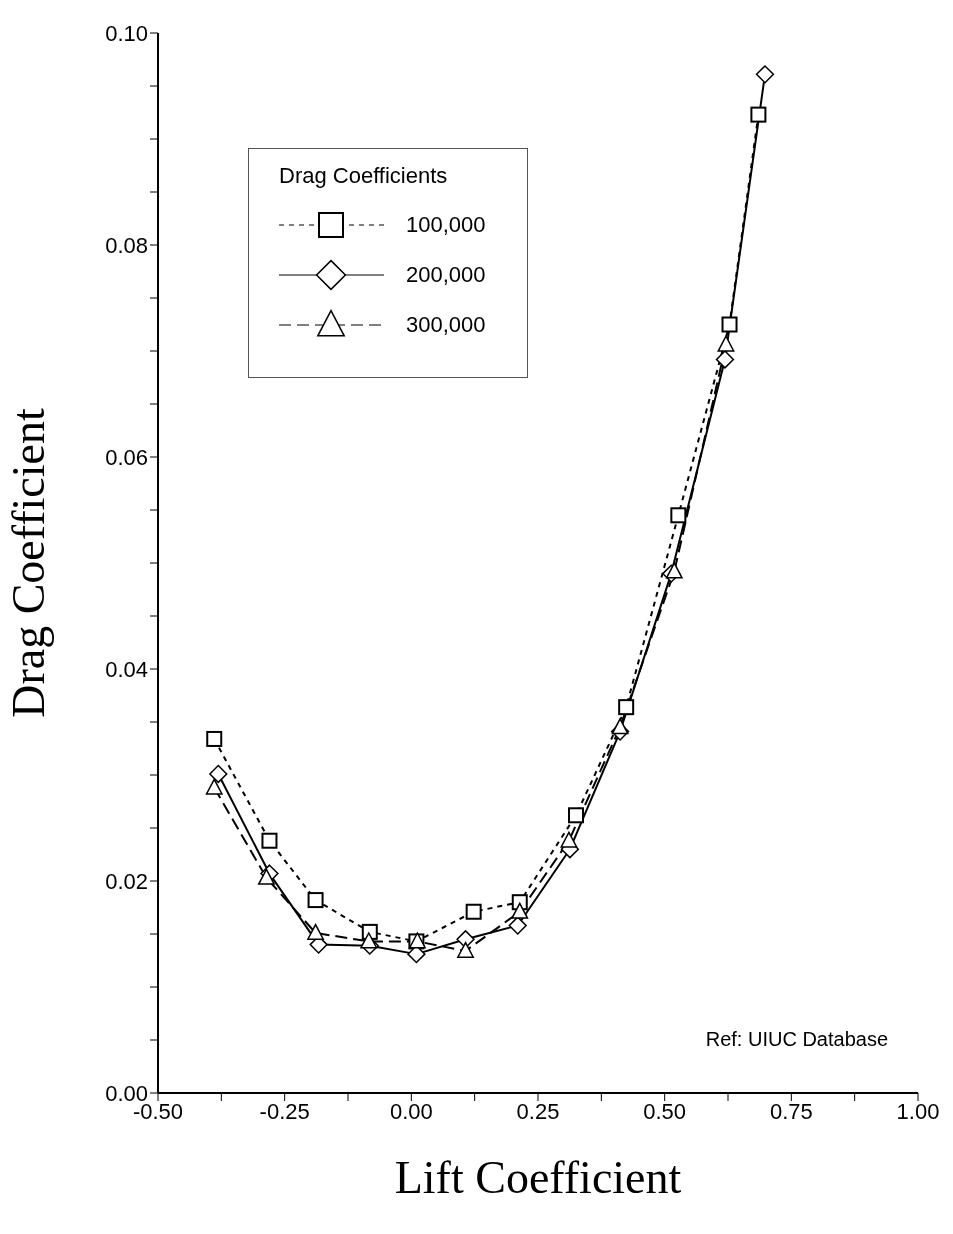 This screenshot has width=953, height=1234. Describe the element at coordinates (284, 1111) in the screenshot. I see `x-tick-label: -0.25` at that location.